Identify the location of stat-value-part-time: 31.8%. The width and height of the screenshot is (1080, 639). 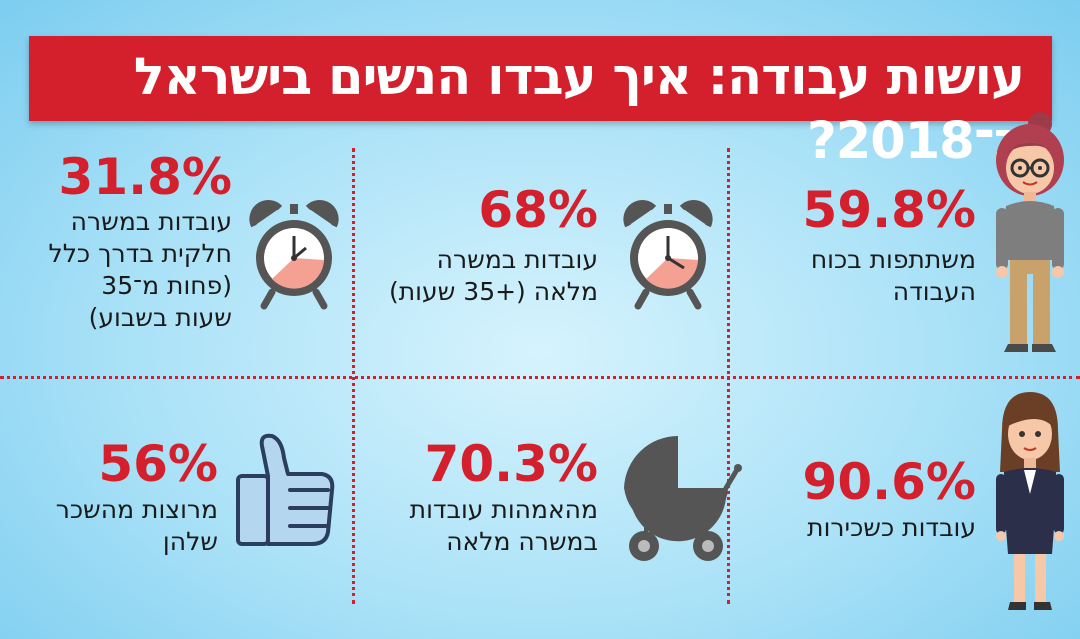
(145, 177).